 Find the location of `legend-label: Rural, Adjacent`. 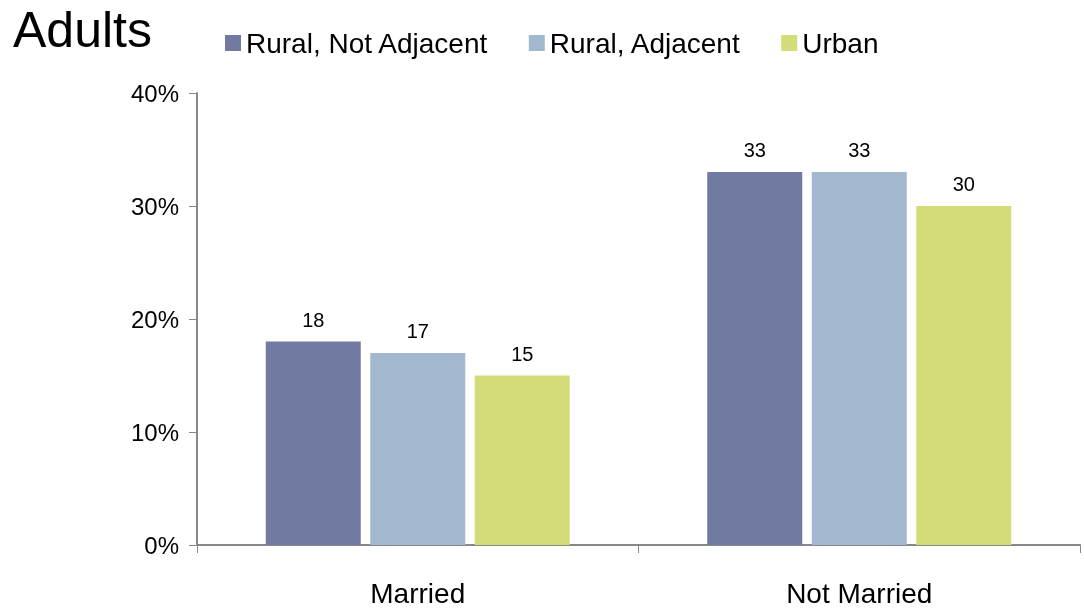

legend-label: Rural, Adjacent is located at coordinates (644, 43).